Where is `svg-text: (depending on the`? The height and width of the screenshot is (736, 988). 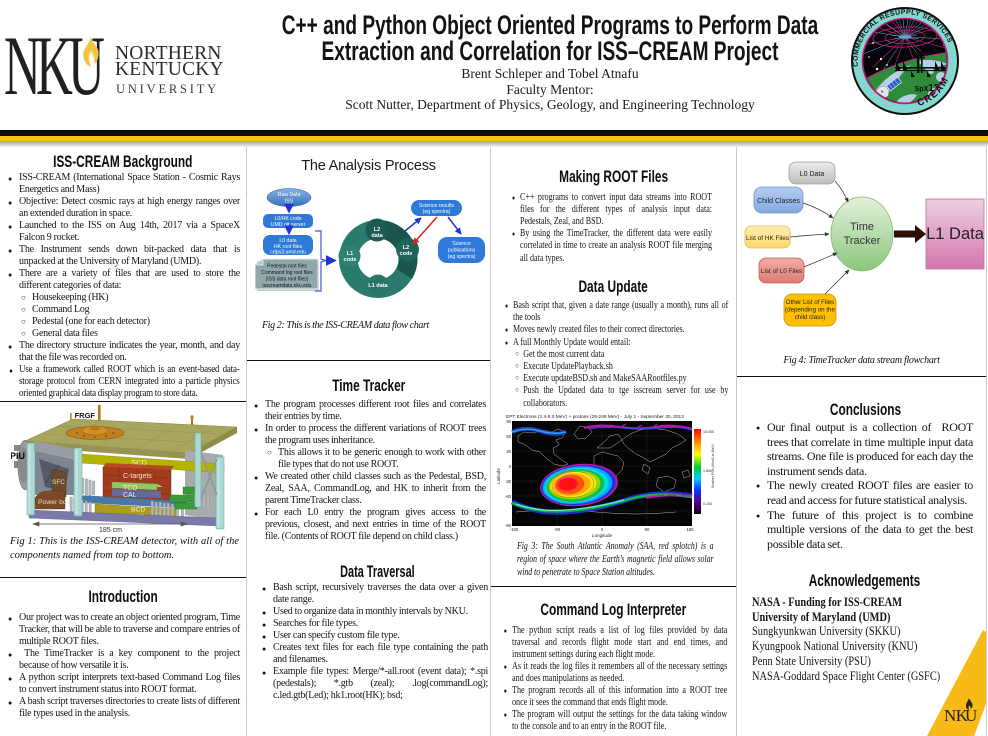
svg-text: (depending on the is located at coordinates (810, 310).